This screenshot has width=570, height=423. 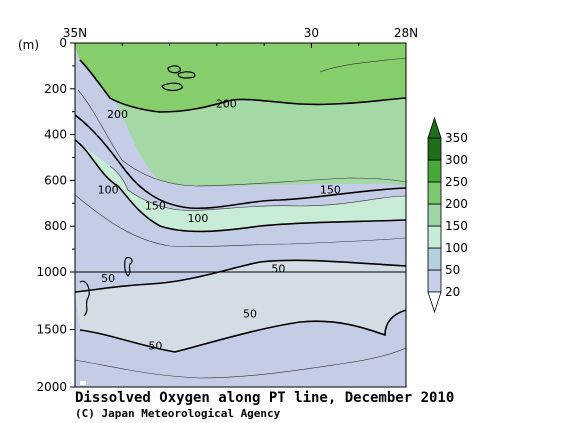 I want to click on x-tick-label: 30, so click(x=311, y=33).